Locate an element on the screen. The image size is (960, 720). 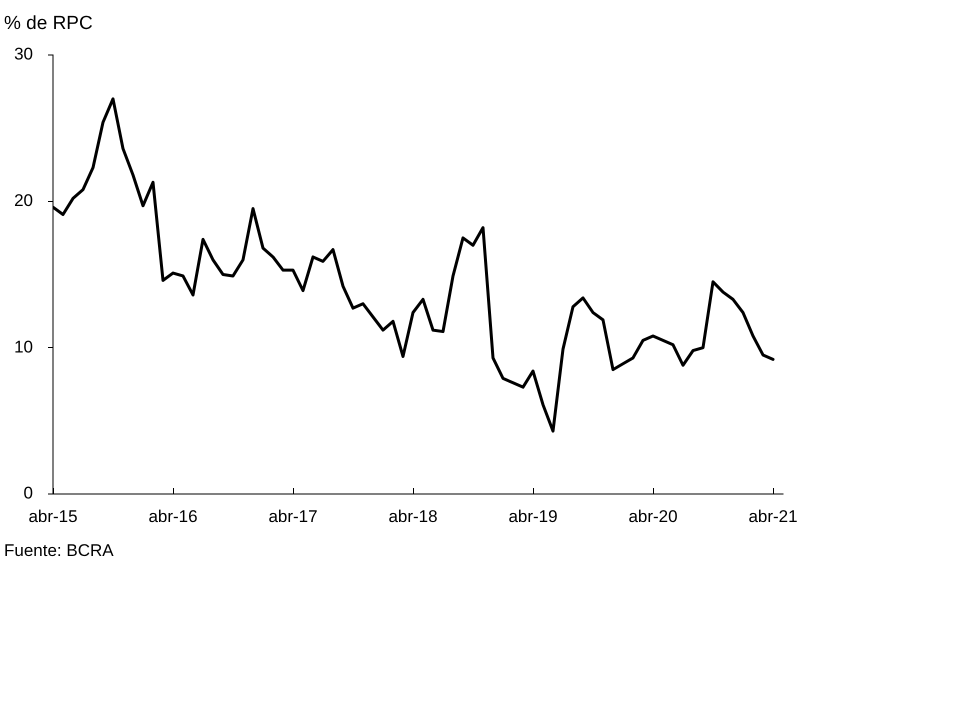
x-tick-label: abr-18 is located at coordinates (413, 516).